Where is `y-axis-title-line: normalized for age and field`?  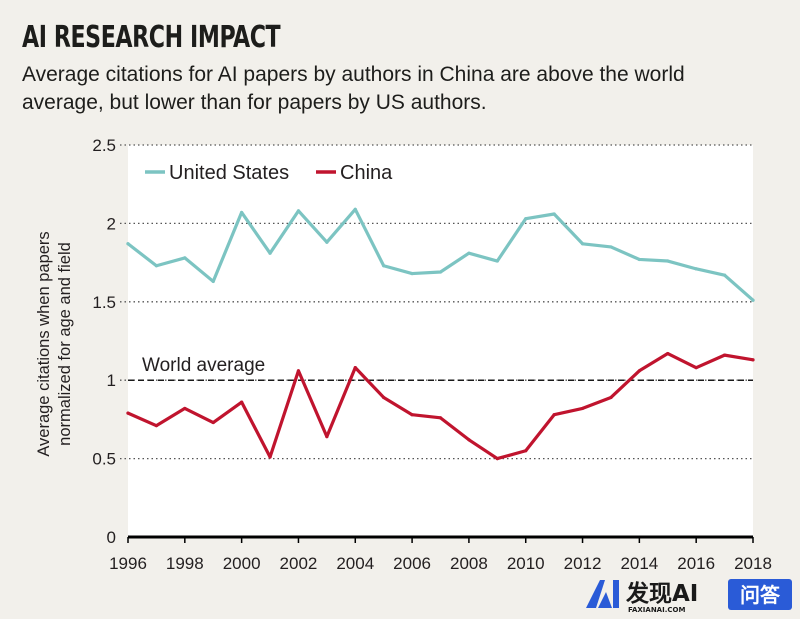
y-axis-title-line: normalized for age and field is located at coordinates (65, 344).